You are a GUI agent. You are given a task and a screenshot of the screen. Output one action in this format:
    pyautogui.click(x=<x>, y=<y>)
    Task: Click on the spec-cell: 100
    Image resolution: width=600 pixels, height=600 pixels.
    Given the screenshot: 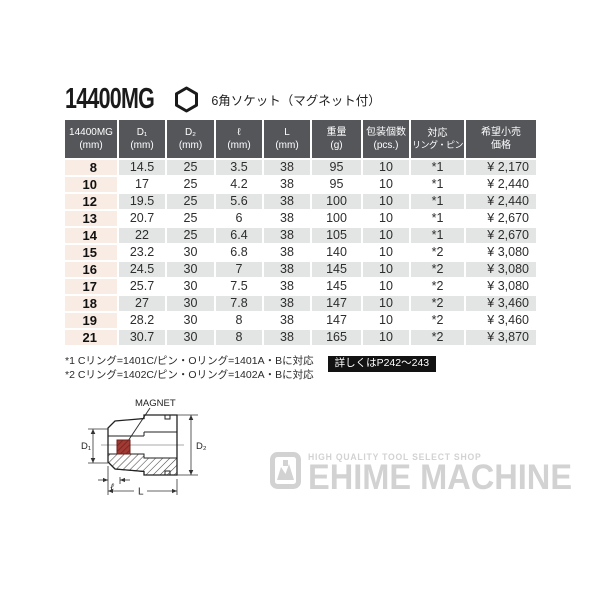 What is the action you would take?
    pyautogui.click(x=336, y=201)
    